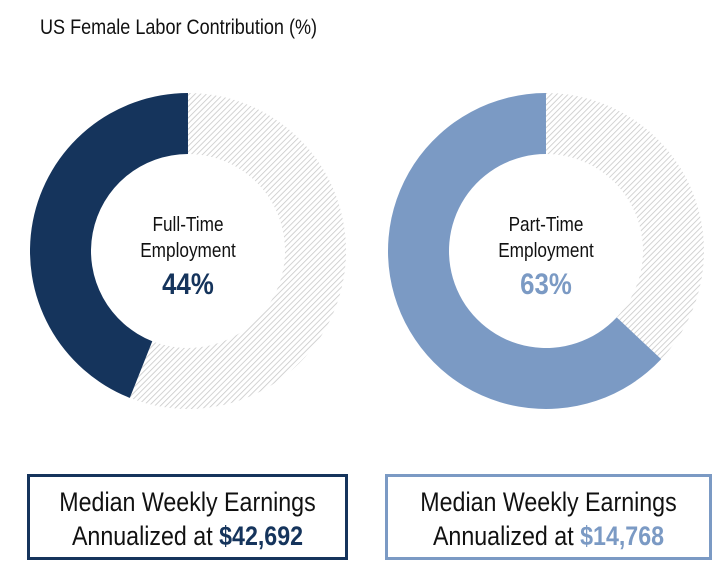 Image resolution: width=722 pixels, height=582 pixels. I want to click on donut-remainder-segment, so click(625, 226).